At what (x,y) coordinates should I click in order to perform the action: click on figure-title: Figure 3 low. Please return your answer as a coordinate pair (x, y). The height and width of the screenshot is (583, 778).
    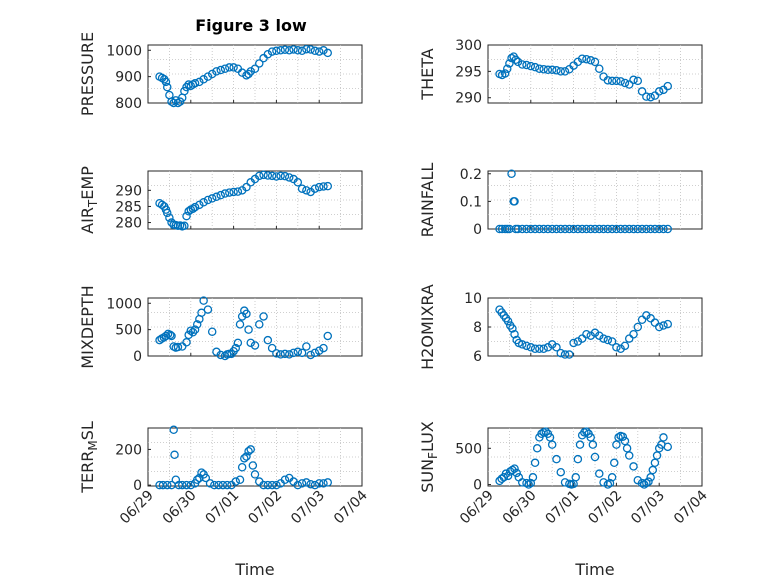
    Looking at the image, I should click on (251, 25).